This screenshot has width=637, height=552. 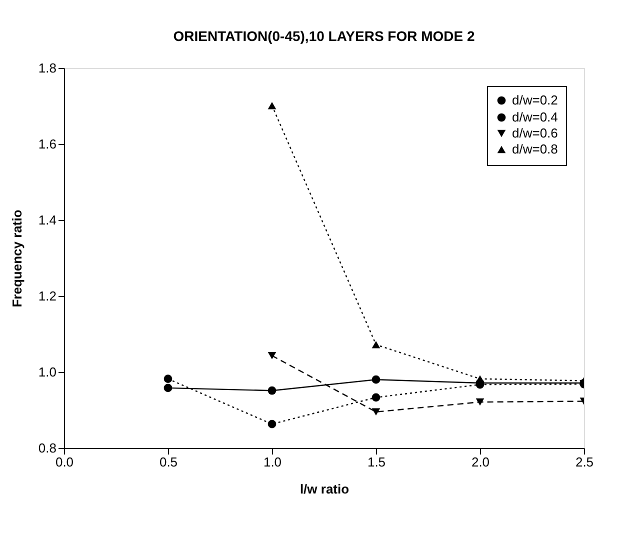 What do you see at coordinates (535, 117) in the screenshot?
I see `legend-label: d/w=0.4` at bounding box center [535, 117].